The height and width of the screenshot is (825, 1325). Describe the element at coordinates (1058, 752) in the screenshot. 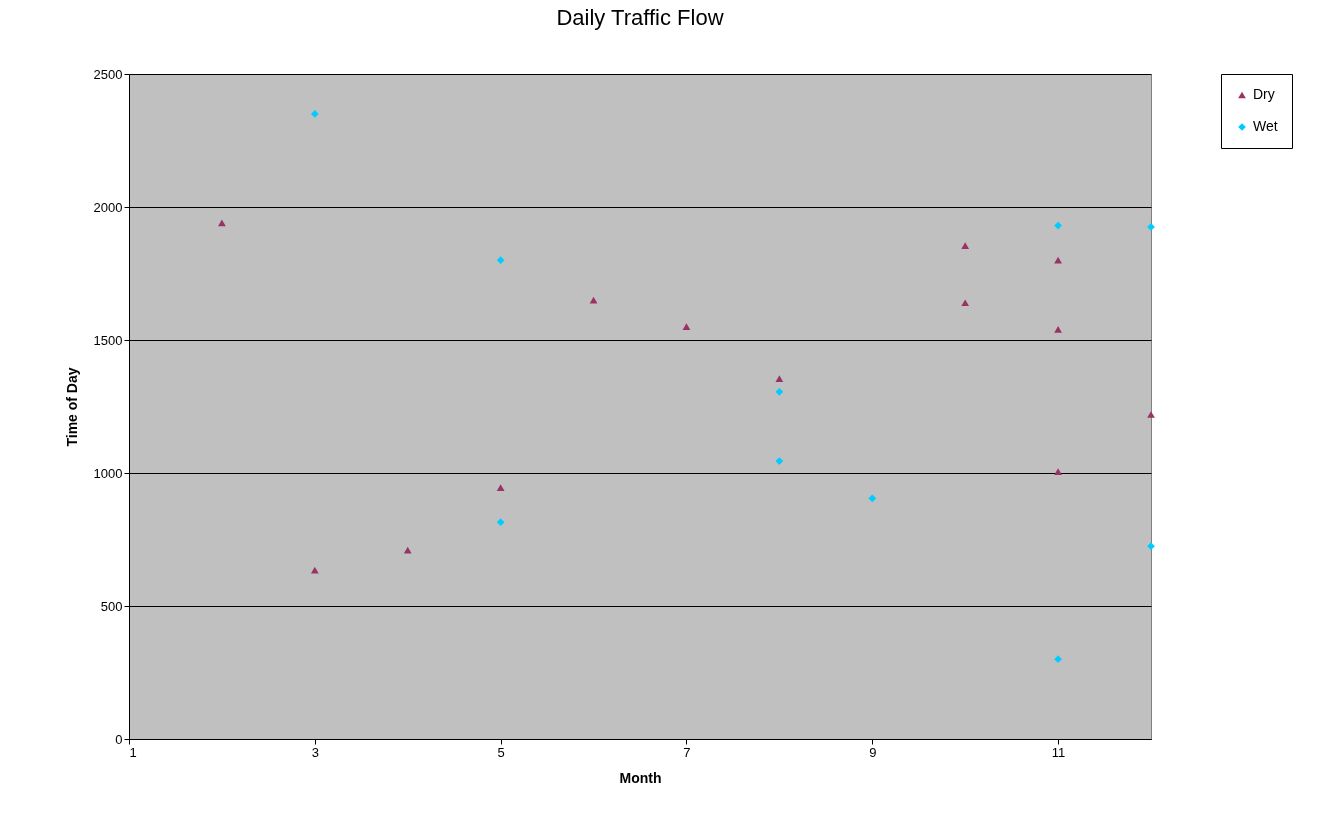

I see `x-tick-label: 11` at that location.